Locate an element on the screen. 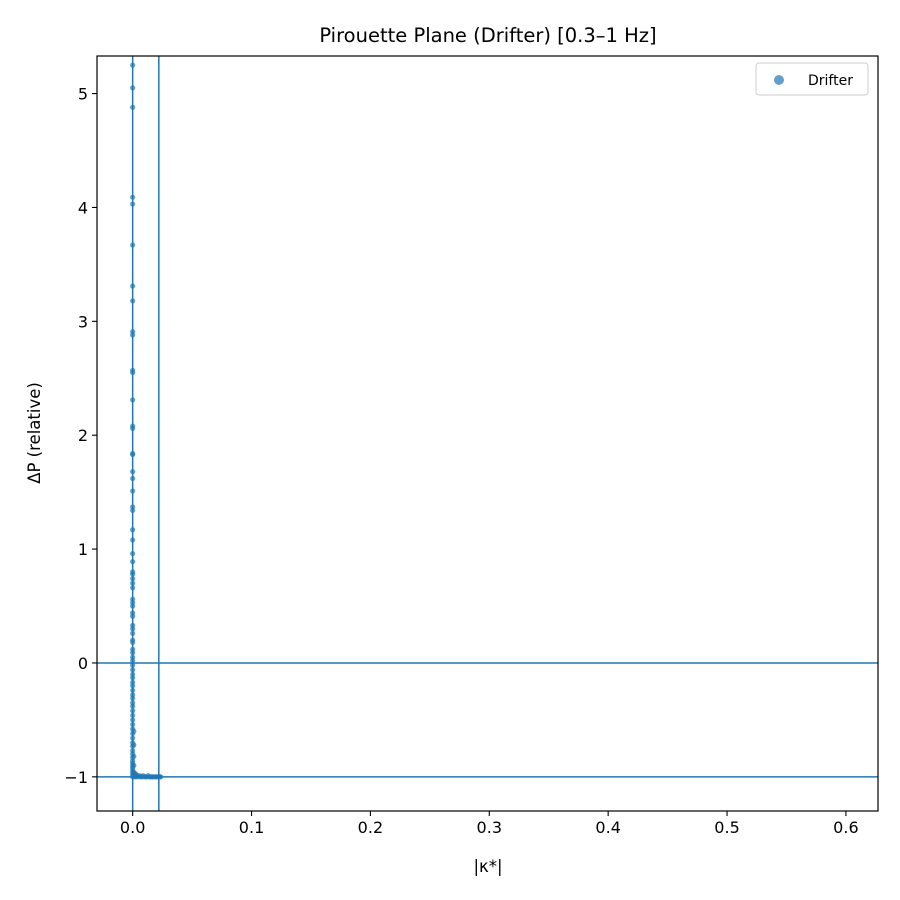 This screenshot has width=900, height=900. y-axis-label: ΔP (relative) is located at coordinates (34, 433).